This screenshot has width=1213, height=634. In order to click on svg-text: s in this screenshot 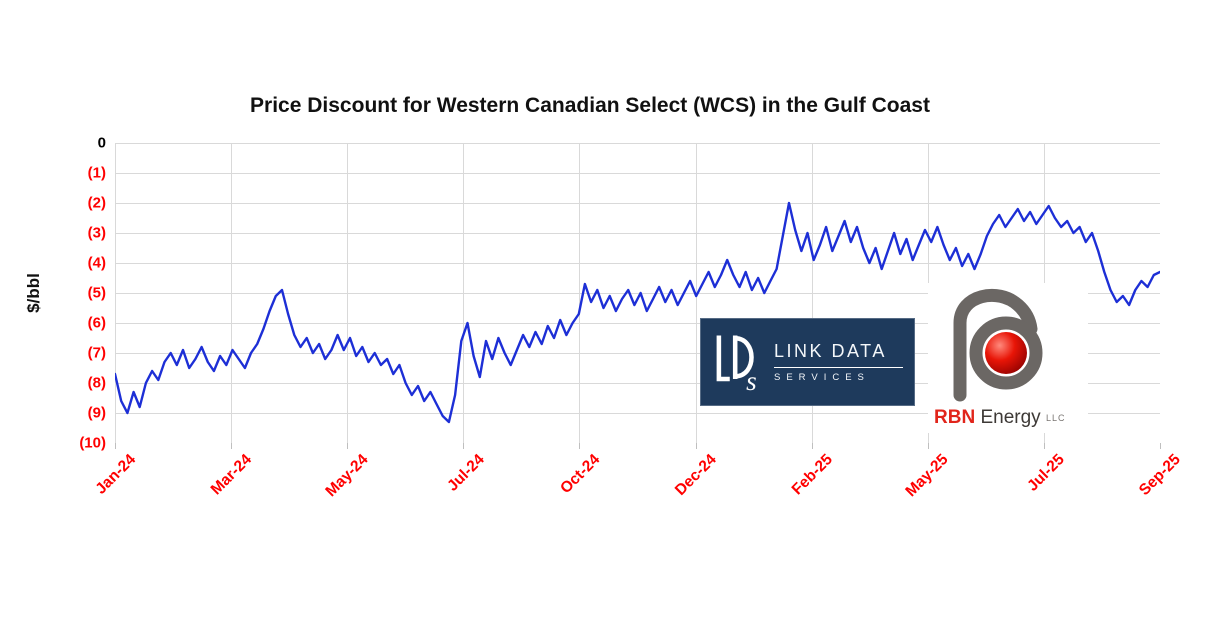, I will do `click(751, 378)`.